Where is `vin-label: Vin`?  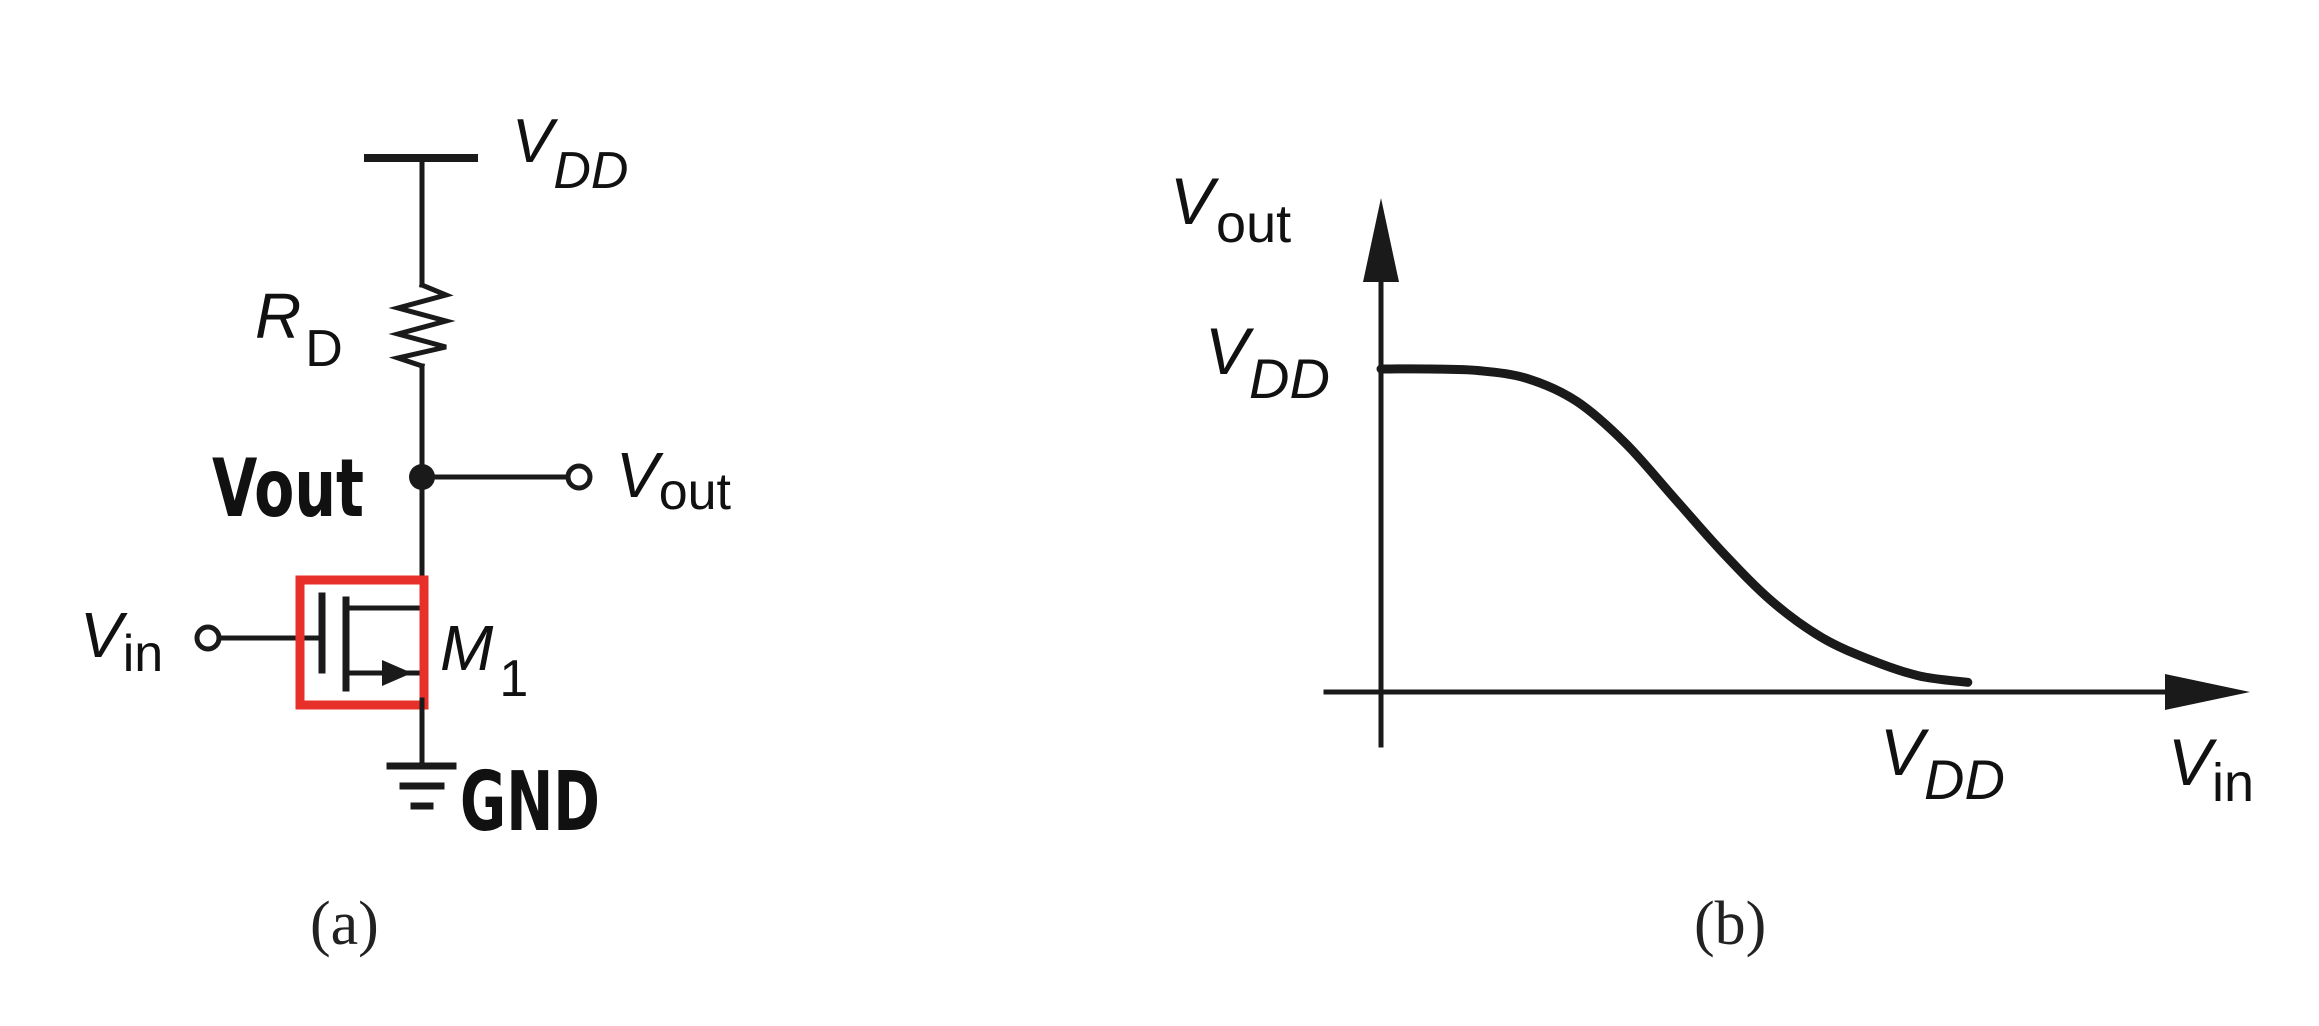 vin-label: Vin is located at coordinates (121, 641).